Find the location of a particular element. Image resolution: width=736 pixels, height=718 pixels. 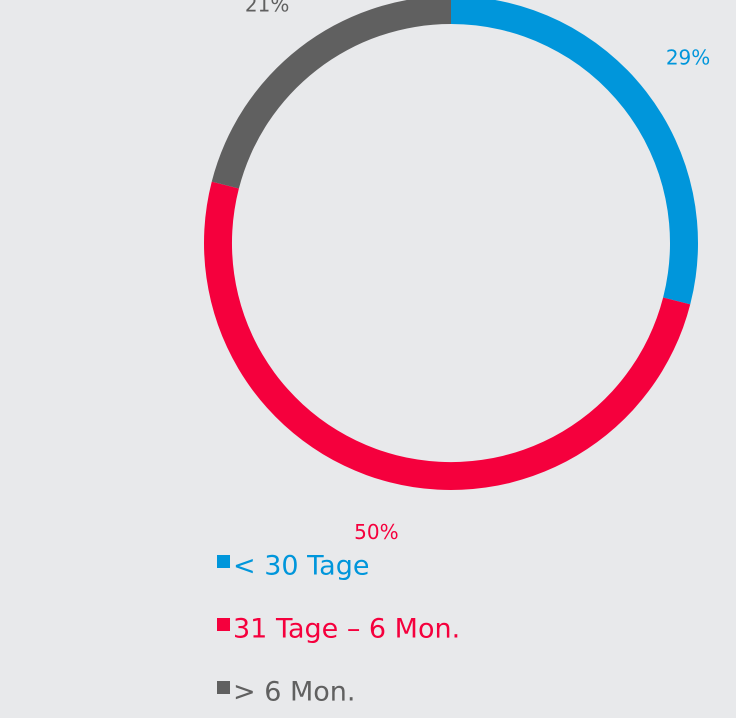

legend-label: < 30 Tage is located at coordinates (301, 566).